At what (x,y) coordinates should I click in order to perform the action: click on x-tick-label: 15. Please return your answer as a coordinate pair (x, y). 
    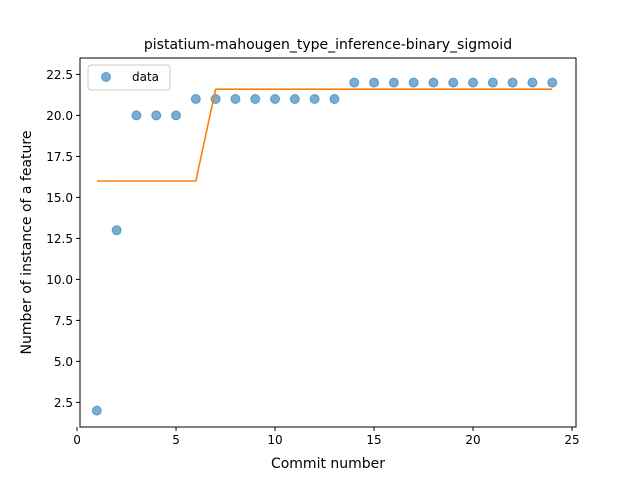
    Looking at the image, I should click on (373, 440).